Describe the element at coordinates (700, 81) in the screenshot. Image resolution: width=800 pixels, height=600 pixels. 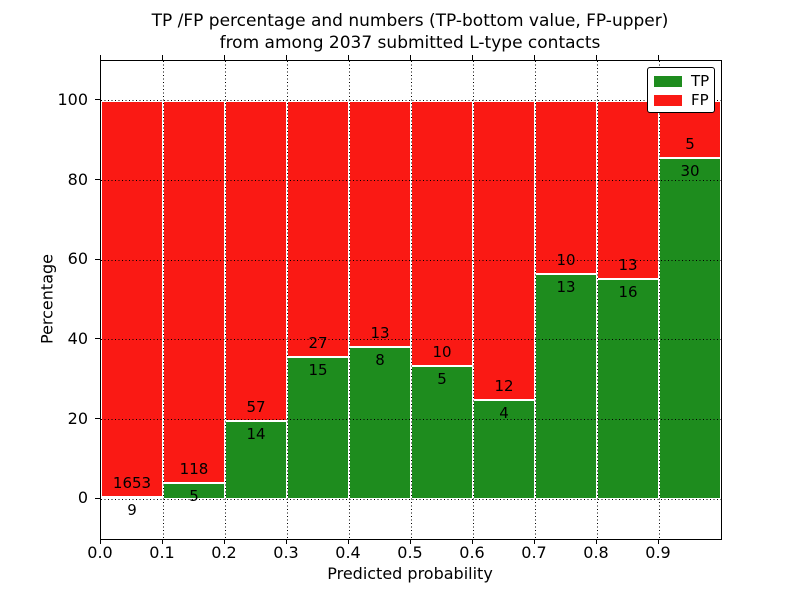
I see `legend-label-tp: TP` at that location.